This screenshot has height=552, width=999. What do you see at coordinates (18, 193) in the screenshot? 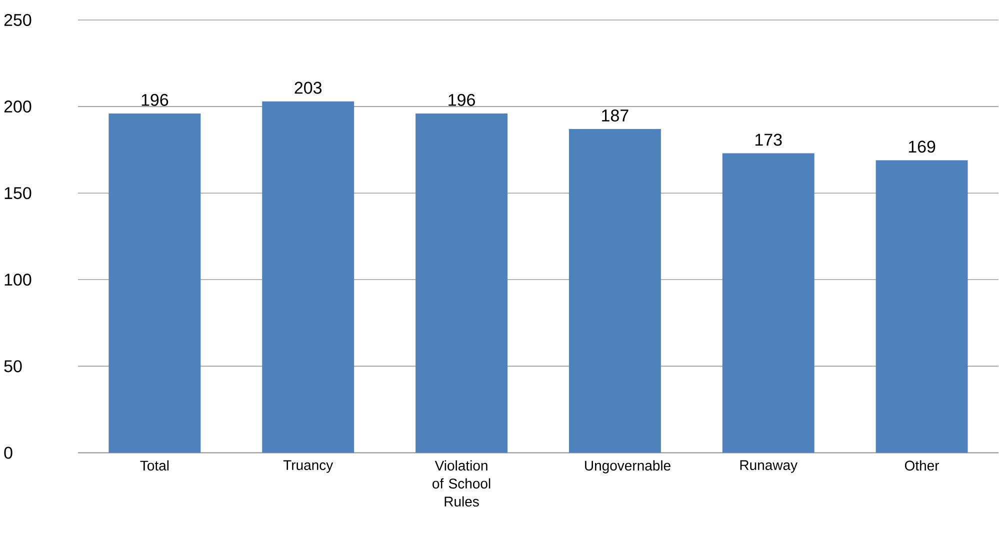
I see `y-tick-label: 150` at bounding box center [18, 193].